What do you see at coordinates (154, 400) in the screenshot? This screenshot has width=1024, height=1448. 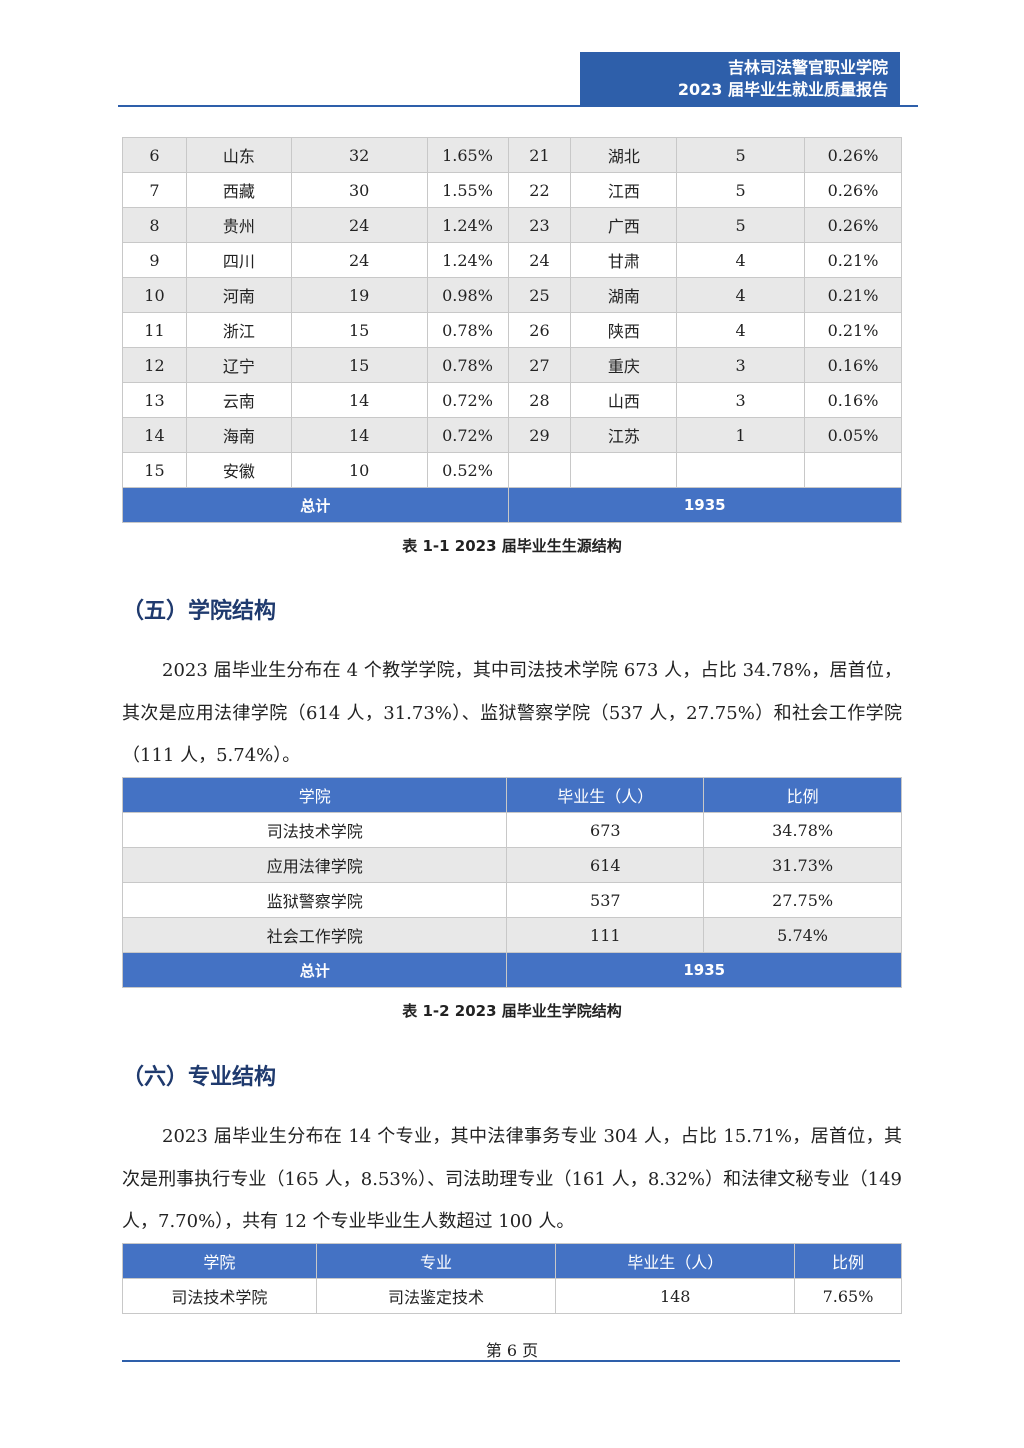 I see `table-cell: 13` at bounding box center [154, 400].